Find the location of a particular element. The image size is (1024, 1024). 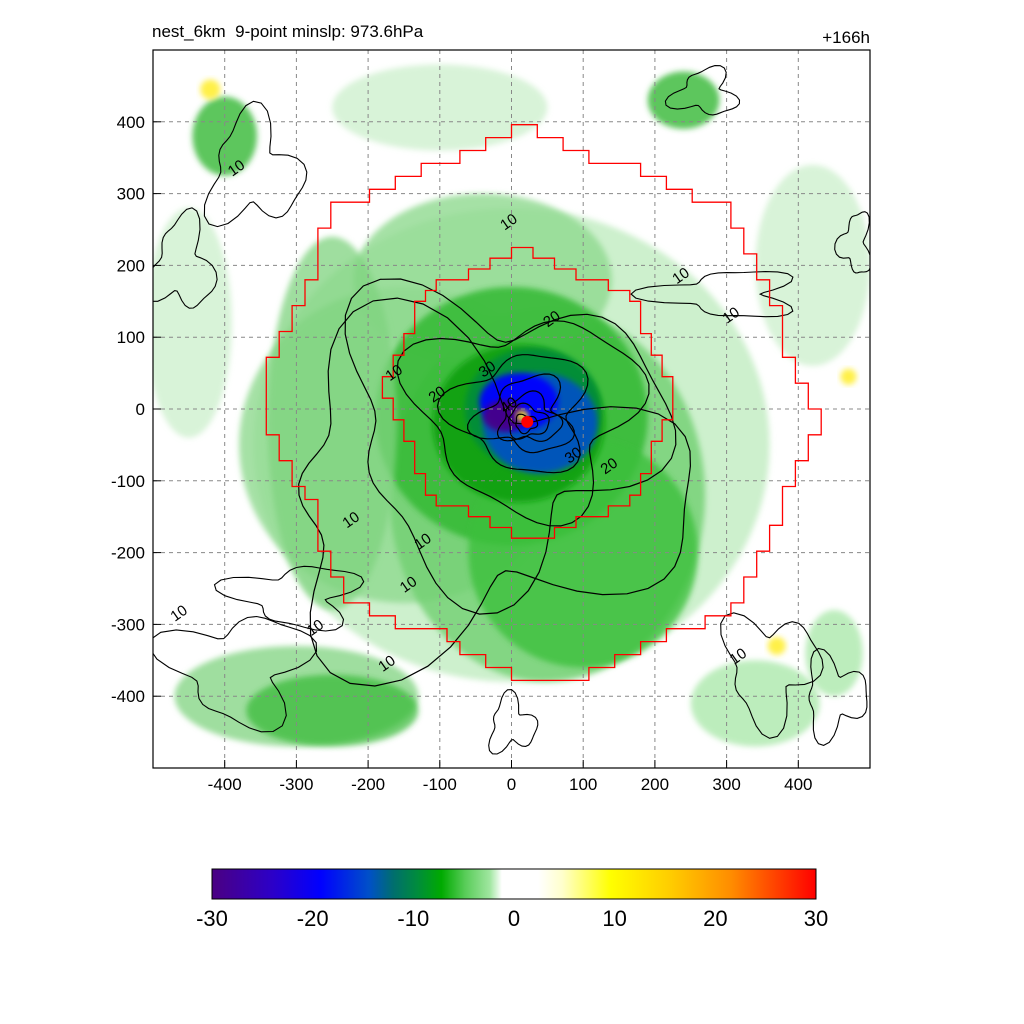

colorbar-ticks: -30 -20 -10 0 10 20 30 is located at coordinates (512, 918).